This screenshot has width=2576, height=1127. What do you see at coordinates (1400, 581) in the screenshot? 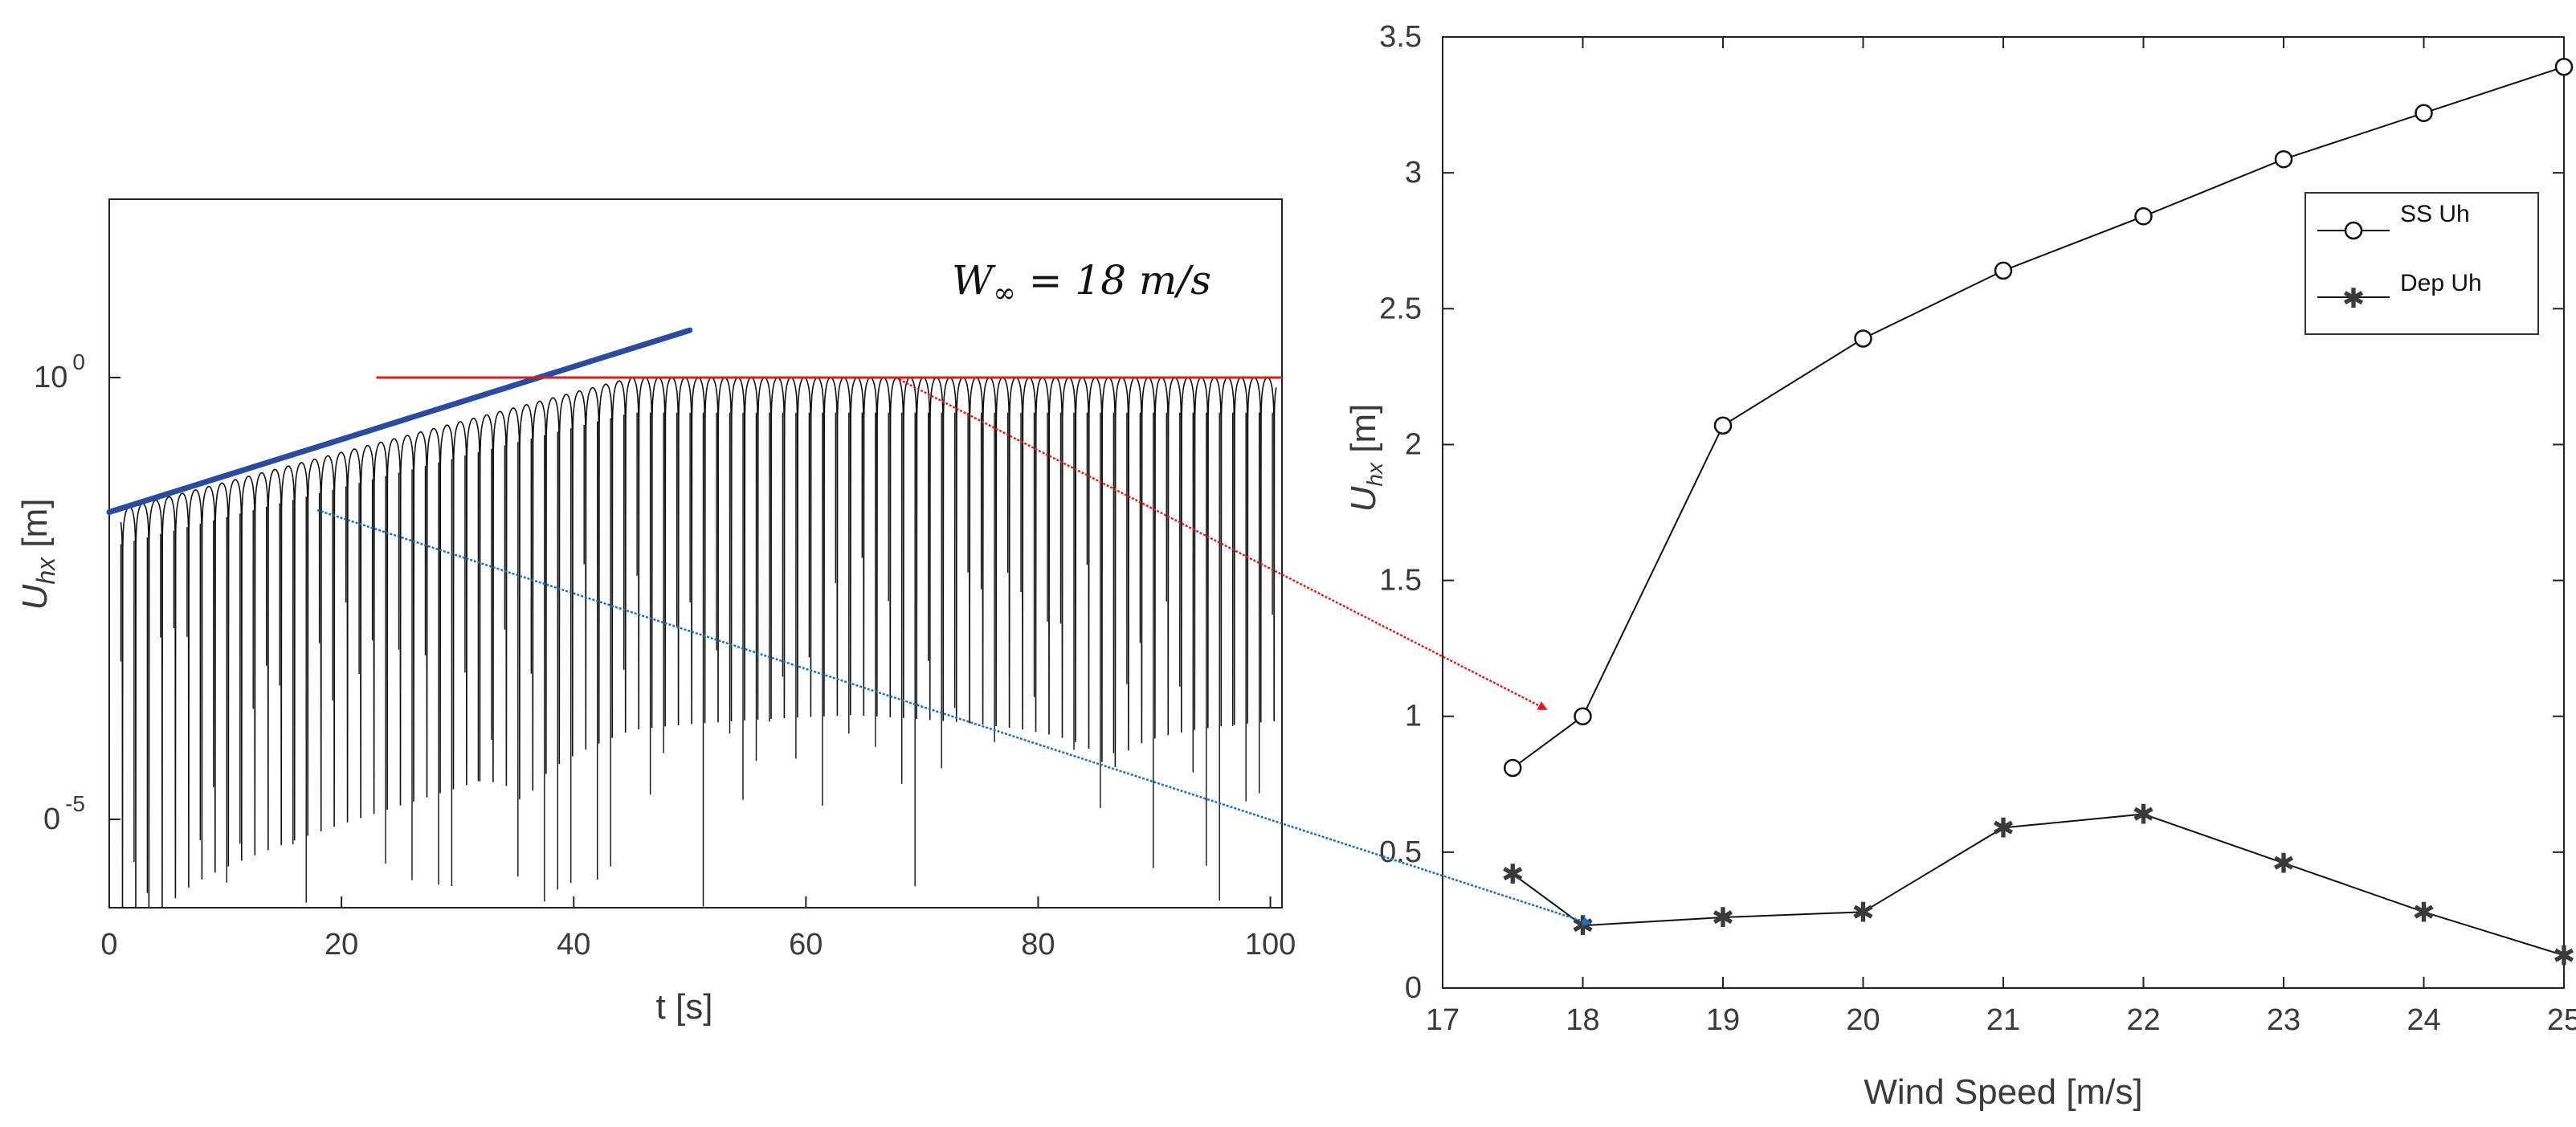
I see `right-y-tick-label: 1.5` at bounding box center [1400, 581].